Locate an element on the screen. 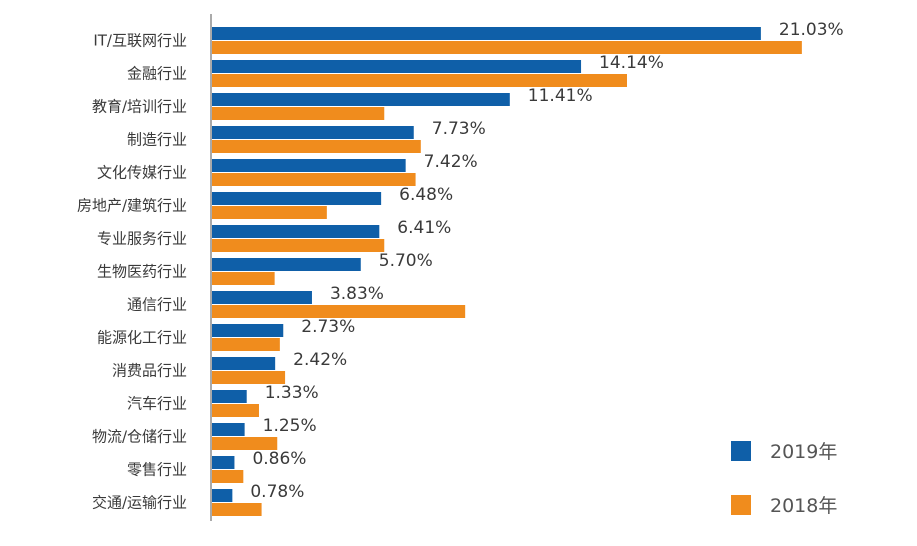 The width and height of the screenshot is (917, 546). data-label: 0.86% is located at coordinates (279, 459).